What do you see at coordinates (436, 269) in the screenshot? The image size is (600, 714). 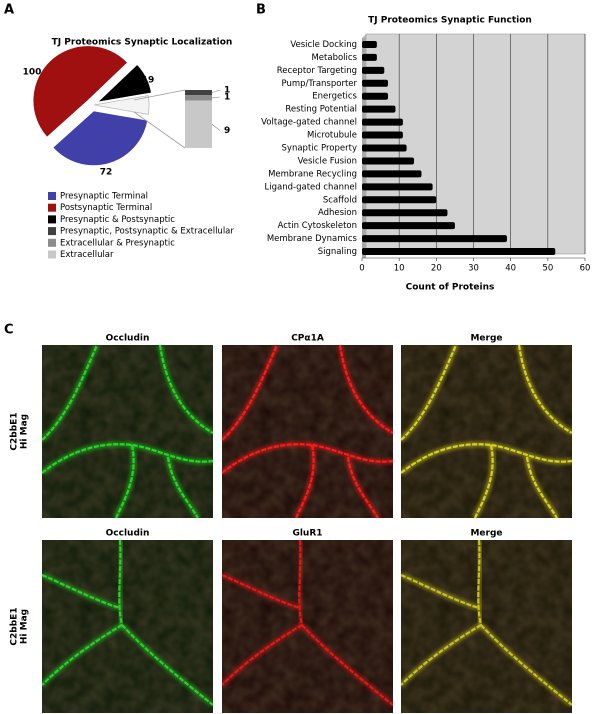 I see `x-tick-label: 20` at bounding box center [436, 269].